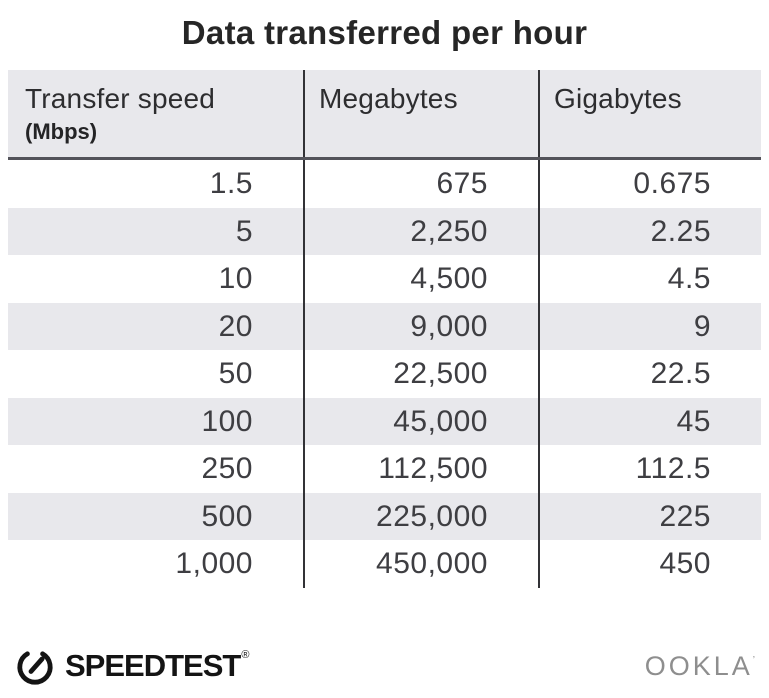 This screenshot has width=769, height=698. What do you see at coordinates (649, 231) in the screenshot?
I see `table-cell: 2.25` at bounding box center [649, 231].